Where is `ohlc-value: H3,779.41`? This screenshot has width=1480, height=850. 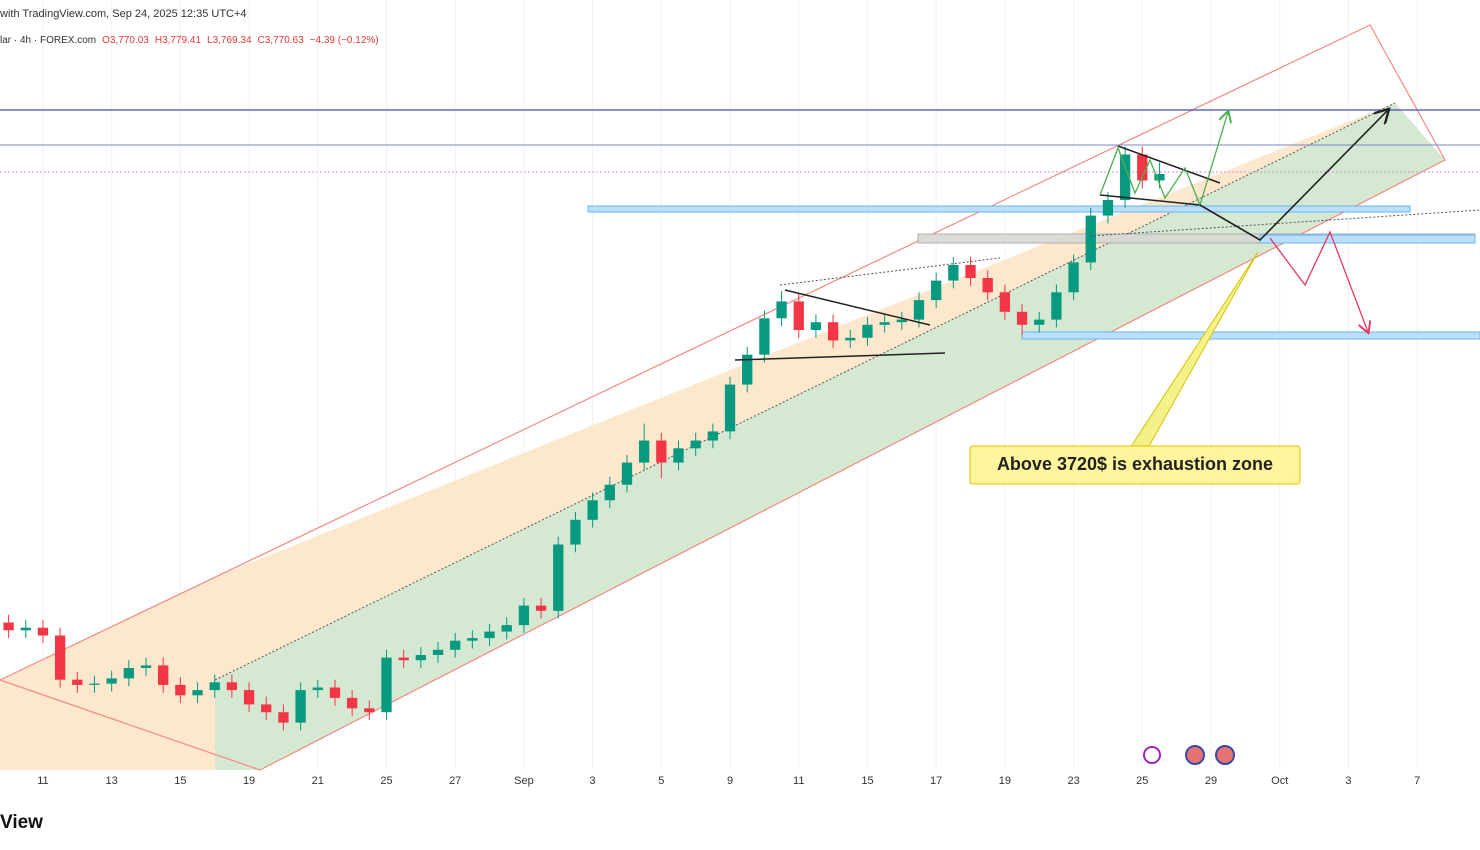
ohlc-value: H3,779.41 is located at coordinates (178, 40).